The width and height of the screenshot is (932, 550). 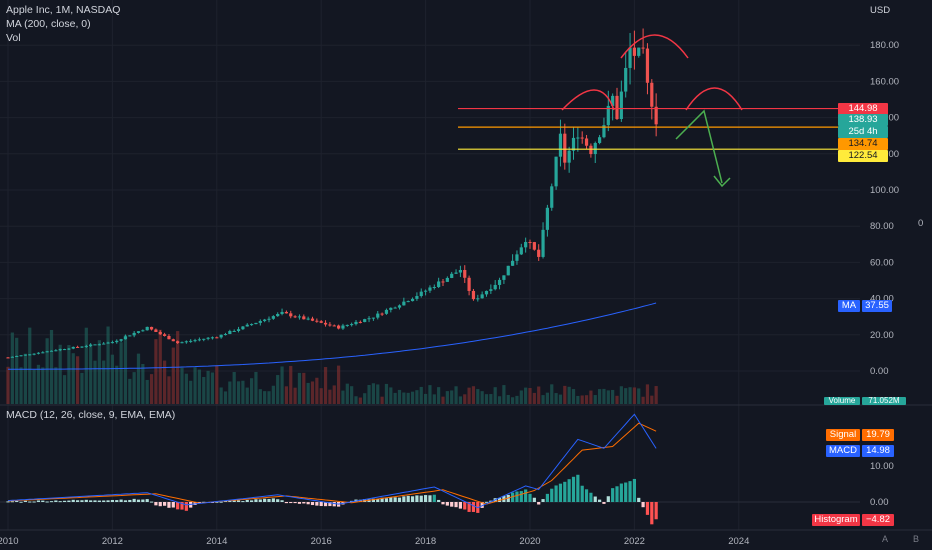 What do you see at coordinates (13, 38) in the screenshot?
I see `vol-legend: Vol` at bounding box center [13, 38].